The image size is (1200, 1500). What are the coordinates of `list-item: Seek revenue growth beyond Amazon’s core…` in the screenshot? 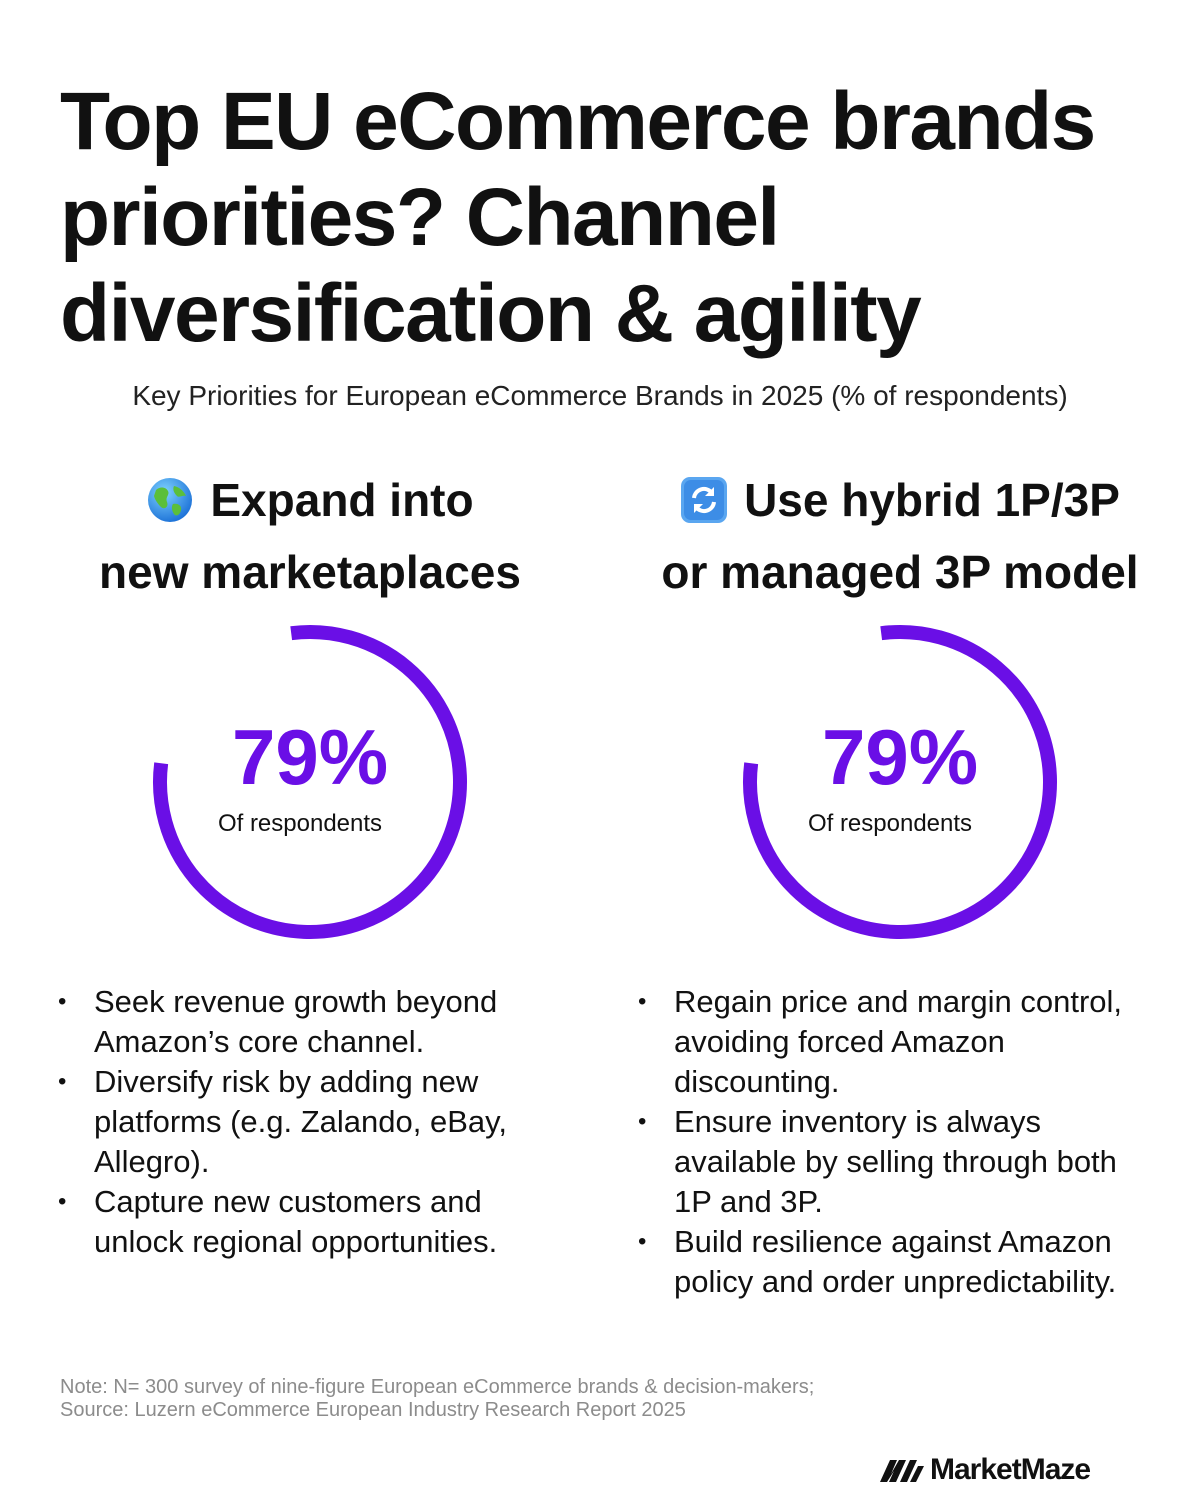 It's located at (298, 1022).